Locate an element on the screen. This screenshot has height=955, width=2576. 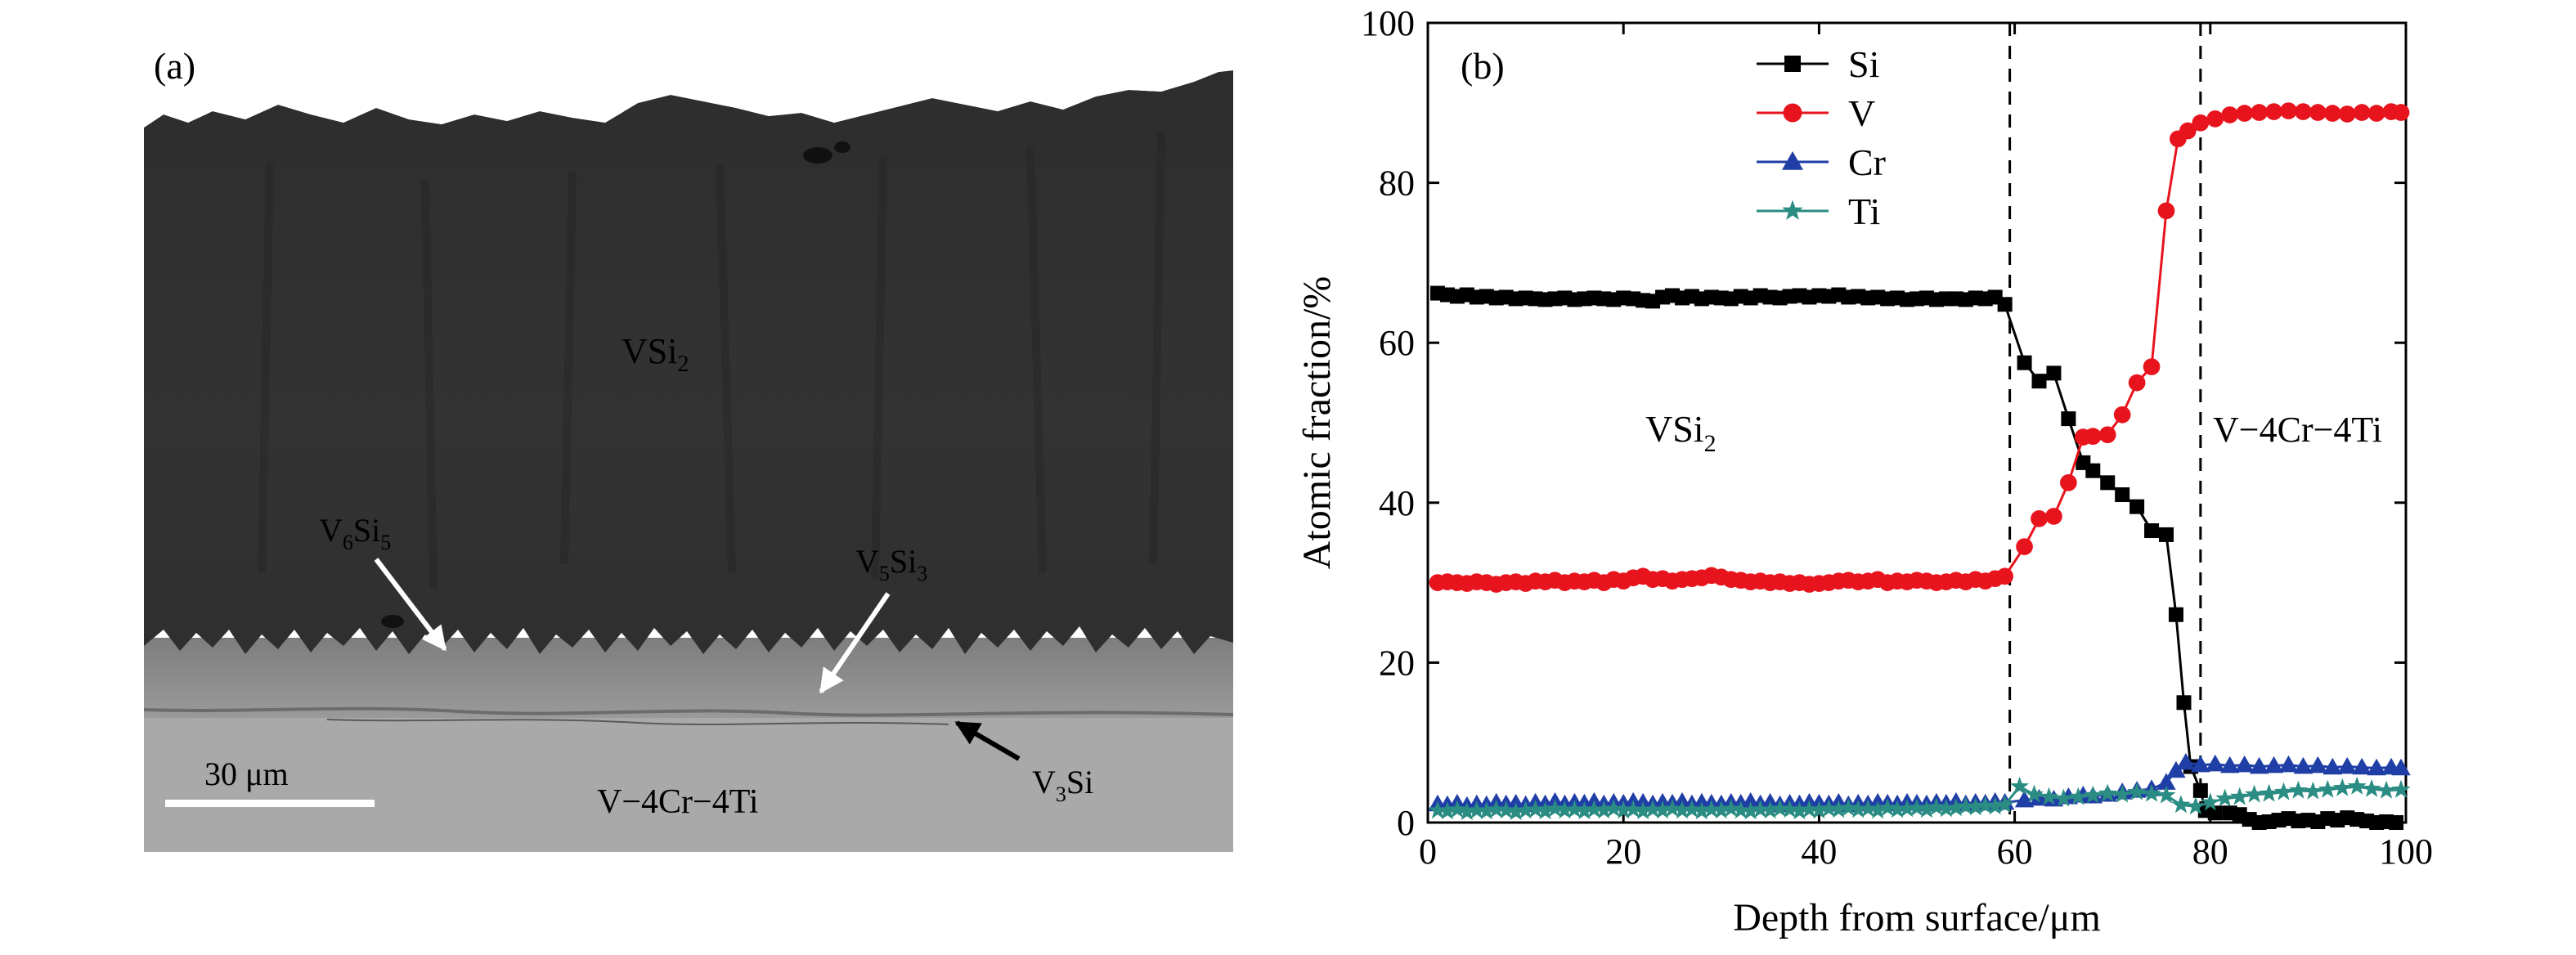
legend: Si V Cr Ti is located at coordinates (1822, 137).